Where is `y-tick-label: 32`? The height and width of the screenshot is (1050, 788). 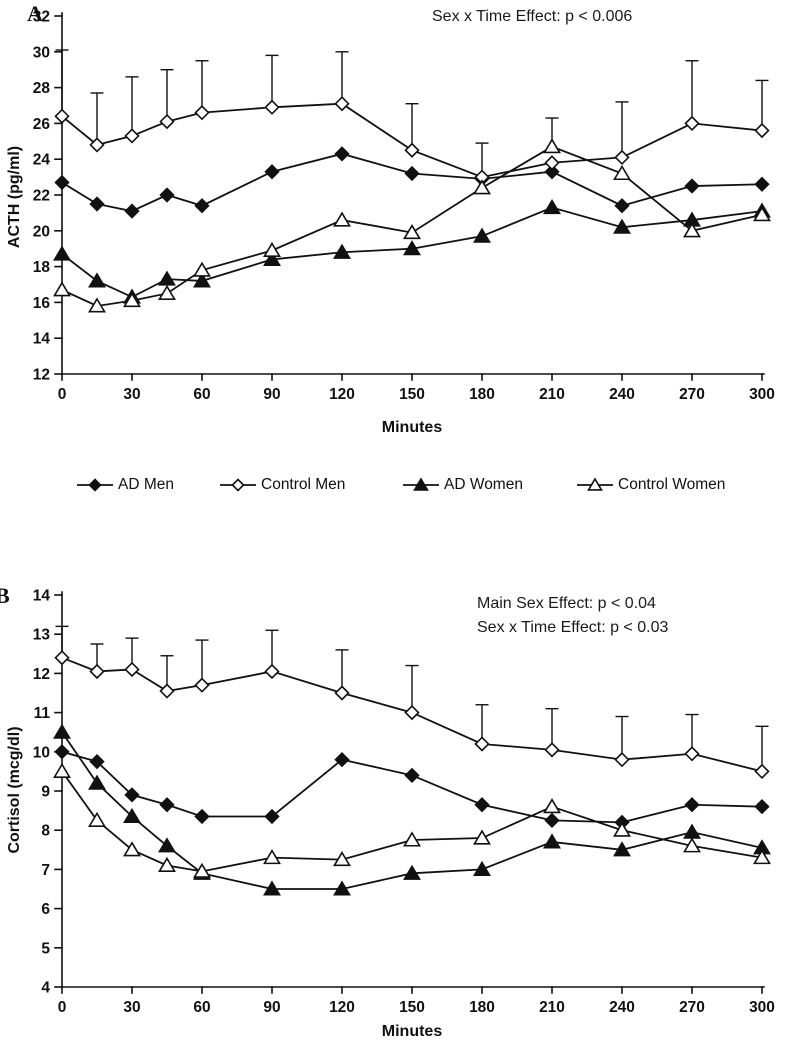
y-tick-label: 32 is located at coordinates (41, 17).